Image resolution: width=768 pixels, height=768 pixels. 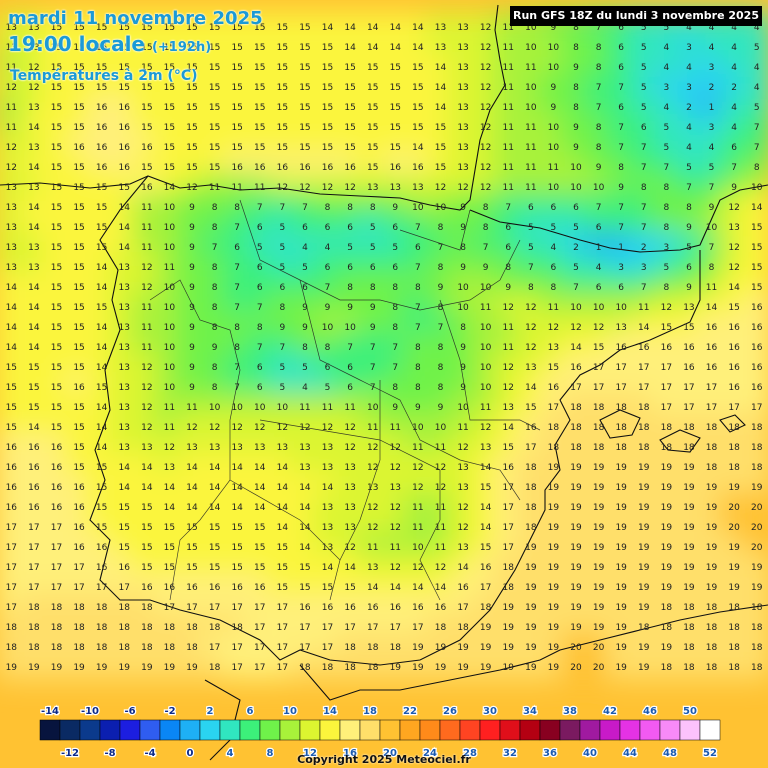 I want to click on legend-tick: 40, so click(x=590, y=753).